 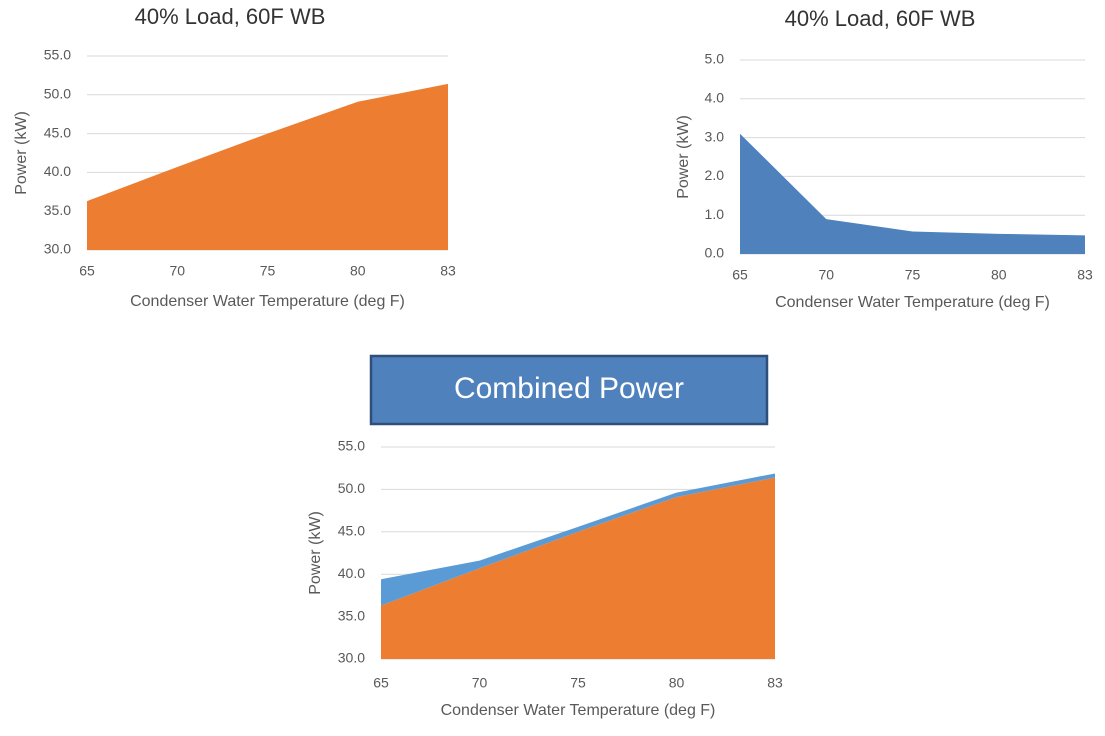 I want to click on y-tick-label: 3.0, so click(x=715, y=136).